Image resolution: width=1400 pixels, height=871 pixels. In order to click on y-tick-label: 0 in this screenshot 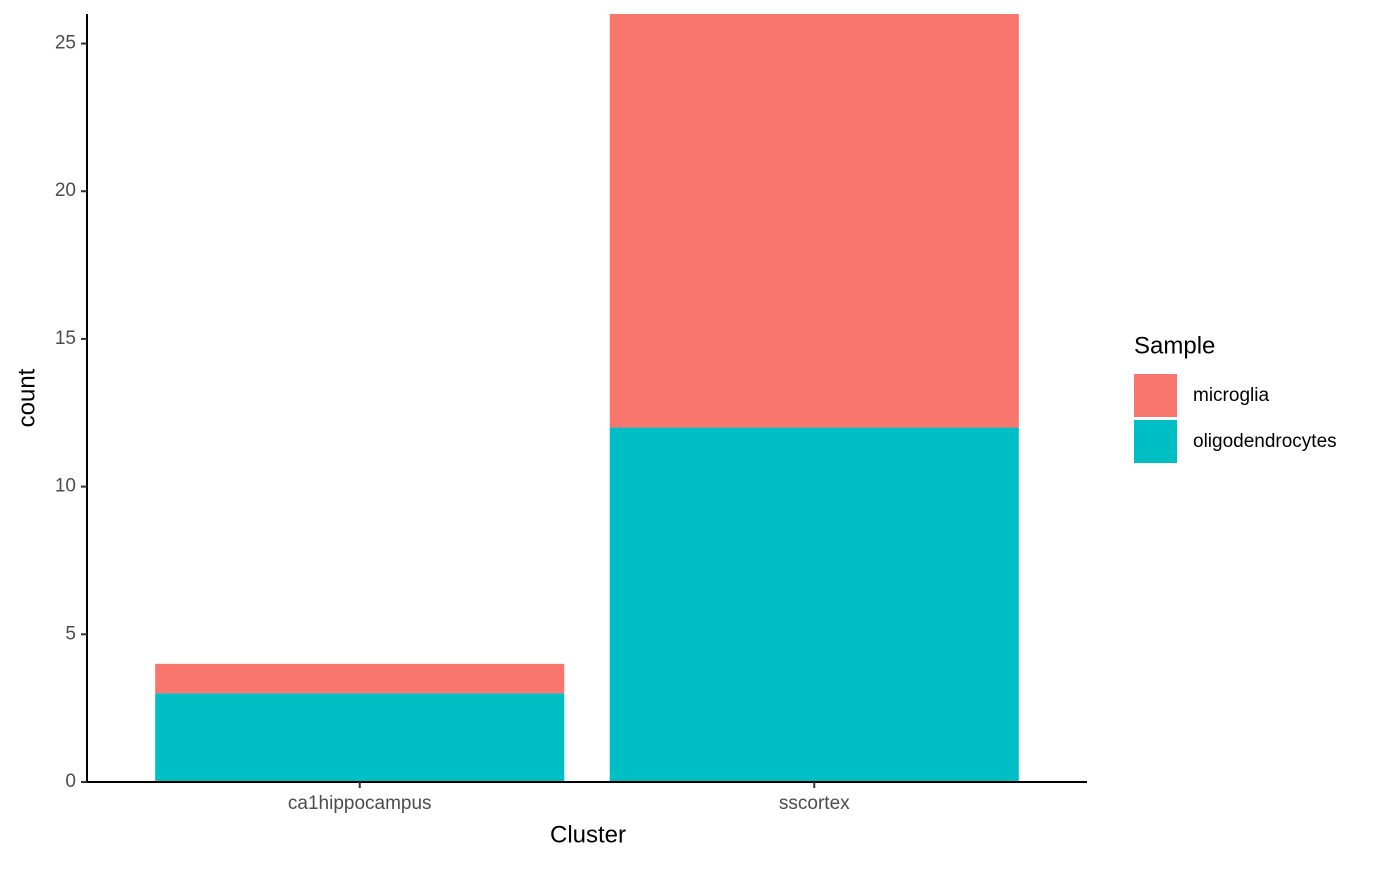, I will do `click(70, 781)`.